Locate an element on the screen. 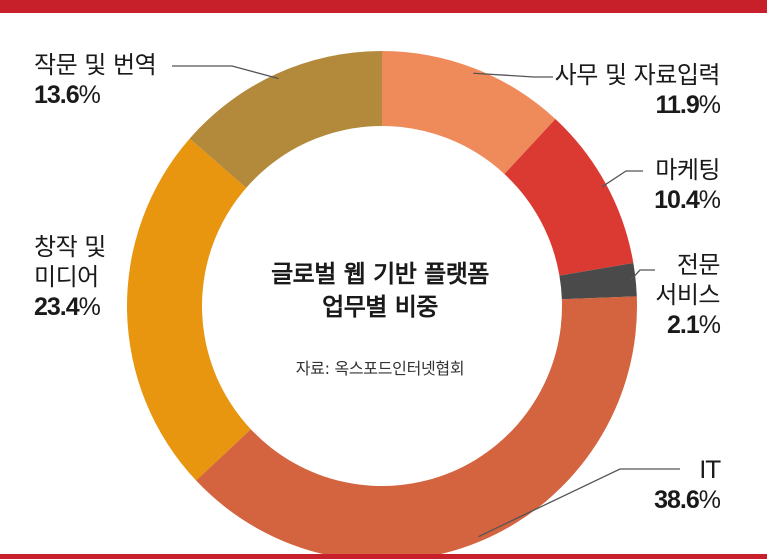 This screenshot has height=559, width=767. slice-label-text: 마케팅 is located at coordinates (687, 170).